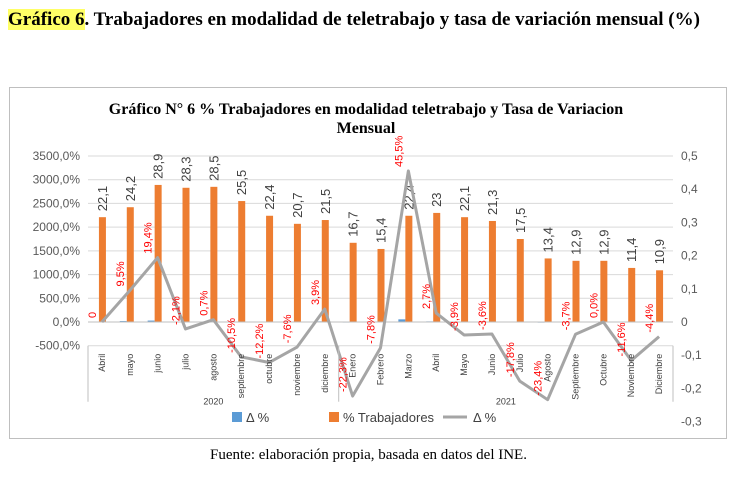 Image resolution: width=737 pixels, height=483 pixels. Describe the element at coordinates (402, 320) in the screenshot. I see `bar-delta` at that location.